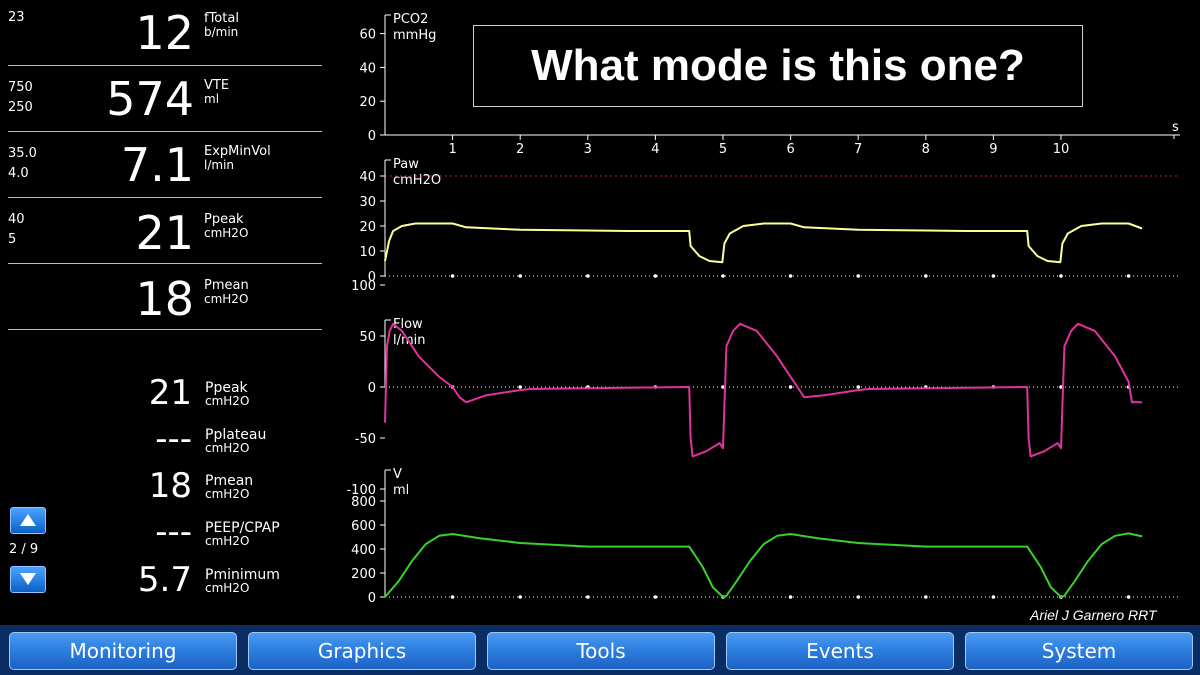 Image resolution: width=1200 pixels, height=675 pixels. Describe the element at coordinates (858, 149) in the screenshot. I see `pco2-x-tick-label: 7` at that location.